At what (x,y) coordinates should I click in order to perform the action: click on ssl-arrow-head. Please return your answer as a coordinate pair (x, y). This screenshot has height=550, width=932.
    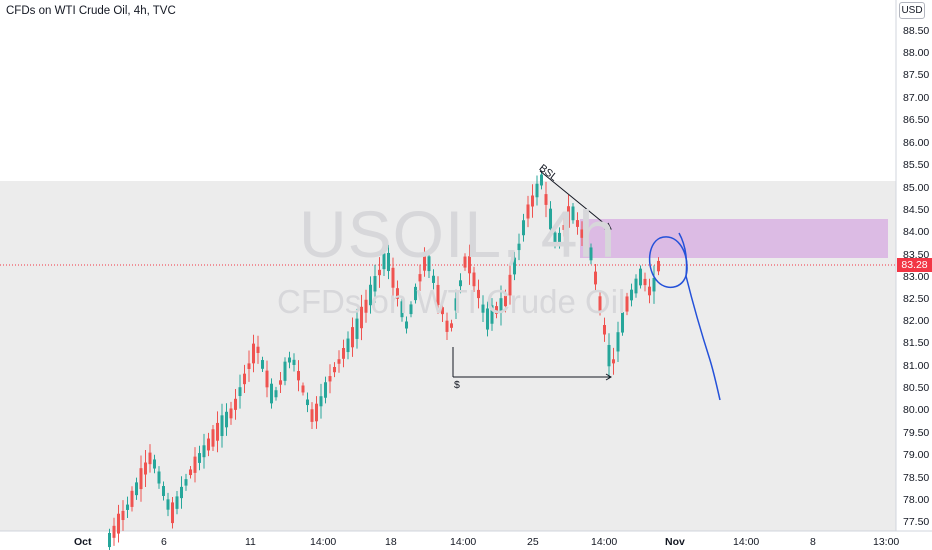
    Looking at the image, I should click on (608, 377).